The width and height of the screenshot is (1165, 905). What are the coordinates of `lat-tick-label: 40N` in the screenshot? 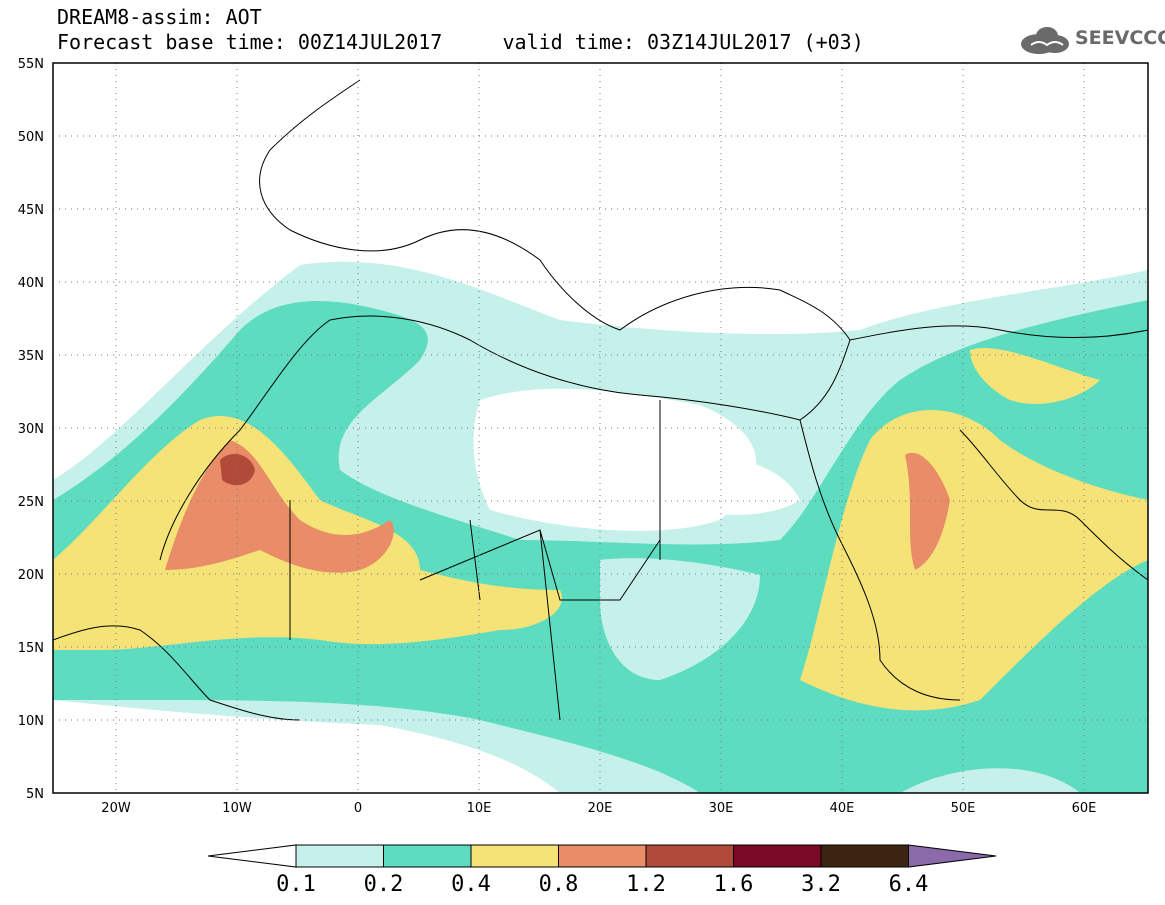 It's located at (31, 283).